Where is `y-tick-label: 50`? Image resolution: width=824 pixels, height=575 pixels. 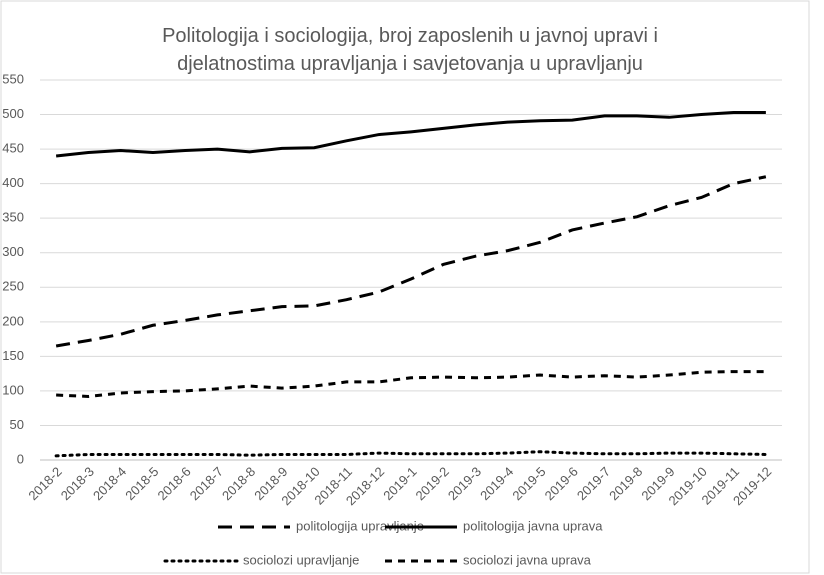
y-tick-label: 50 is located at coordinates (17, 424).